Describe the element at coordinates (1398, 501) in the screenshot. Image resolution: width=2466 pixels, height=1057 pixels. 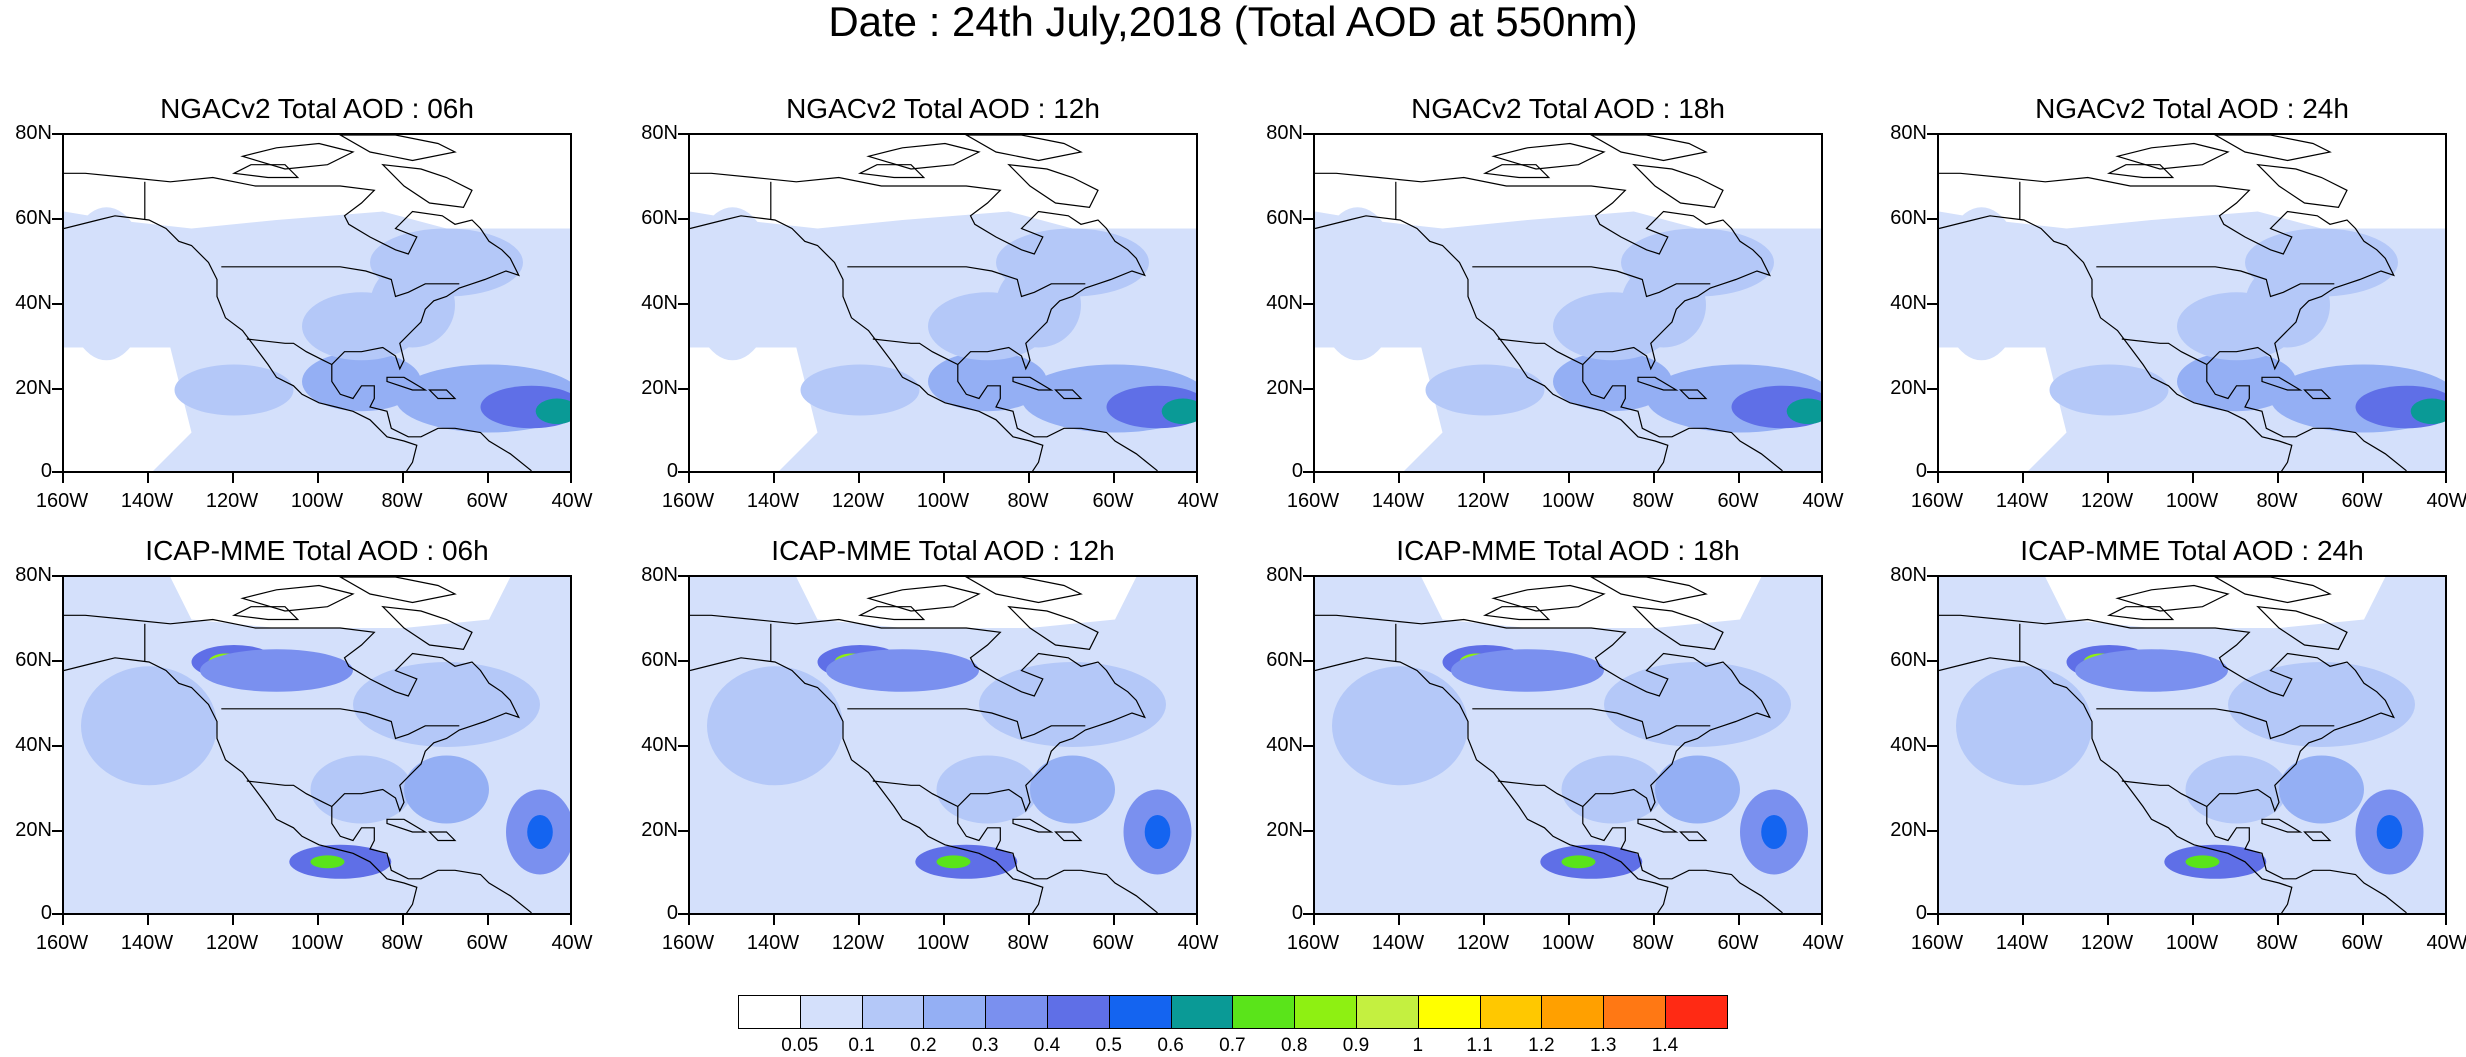
I see `longitude-tick-label: 140W` at that location.